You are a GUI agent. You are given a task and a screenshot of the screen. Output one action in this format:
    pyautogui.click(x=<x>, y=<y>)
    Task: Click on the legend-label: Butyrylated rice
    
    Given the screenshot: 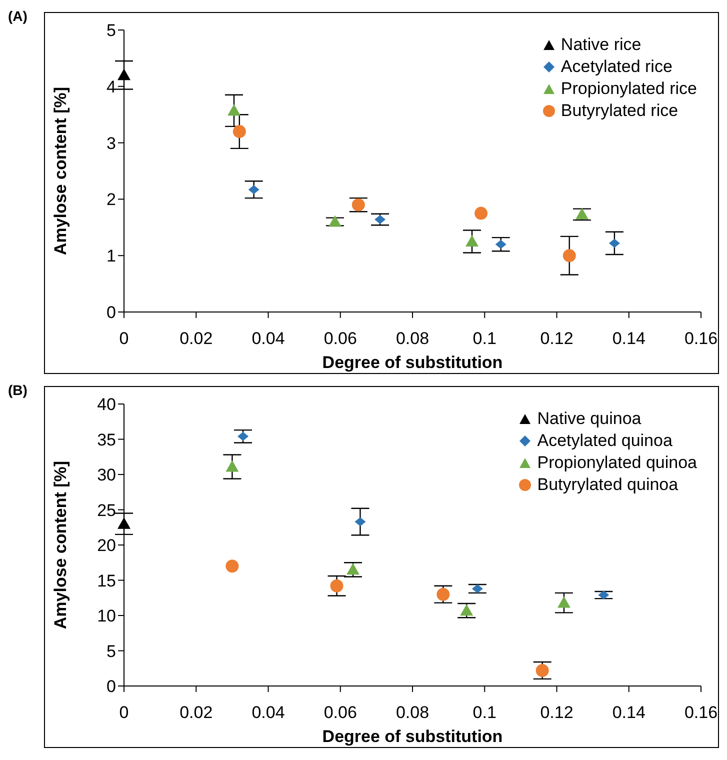 What is the action you would take?
    pyautogui.click(x=619, y=111)
    